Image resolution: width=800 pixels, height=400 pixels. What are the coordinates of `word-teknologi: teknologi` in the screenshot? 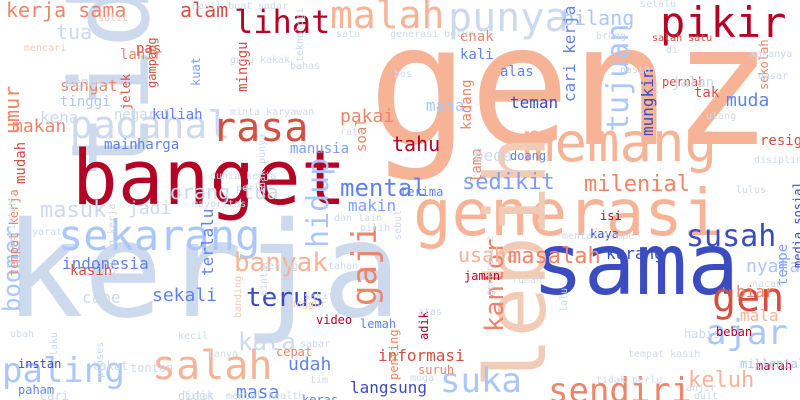 It's located at (300, 34).